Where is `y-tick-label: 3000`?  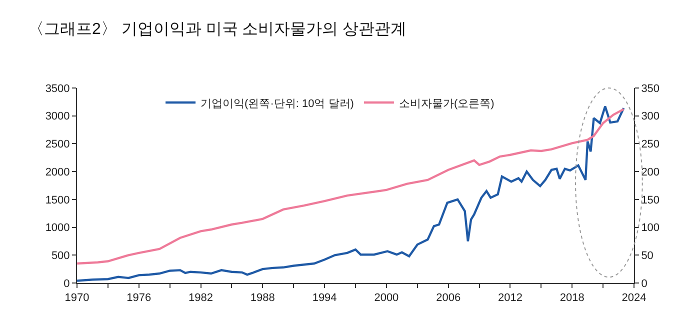
y-tick-label: 3000 is located at coordinates (57, 116).